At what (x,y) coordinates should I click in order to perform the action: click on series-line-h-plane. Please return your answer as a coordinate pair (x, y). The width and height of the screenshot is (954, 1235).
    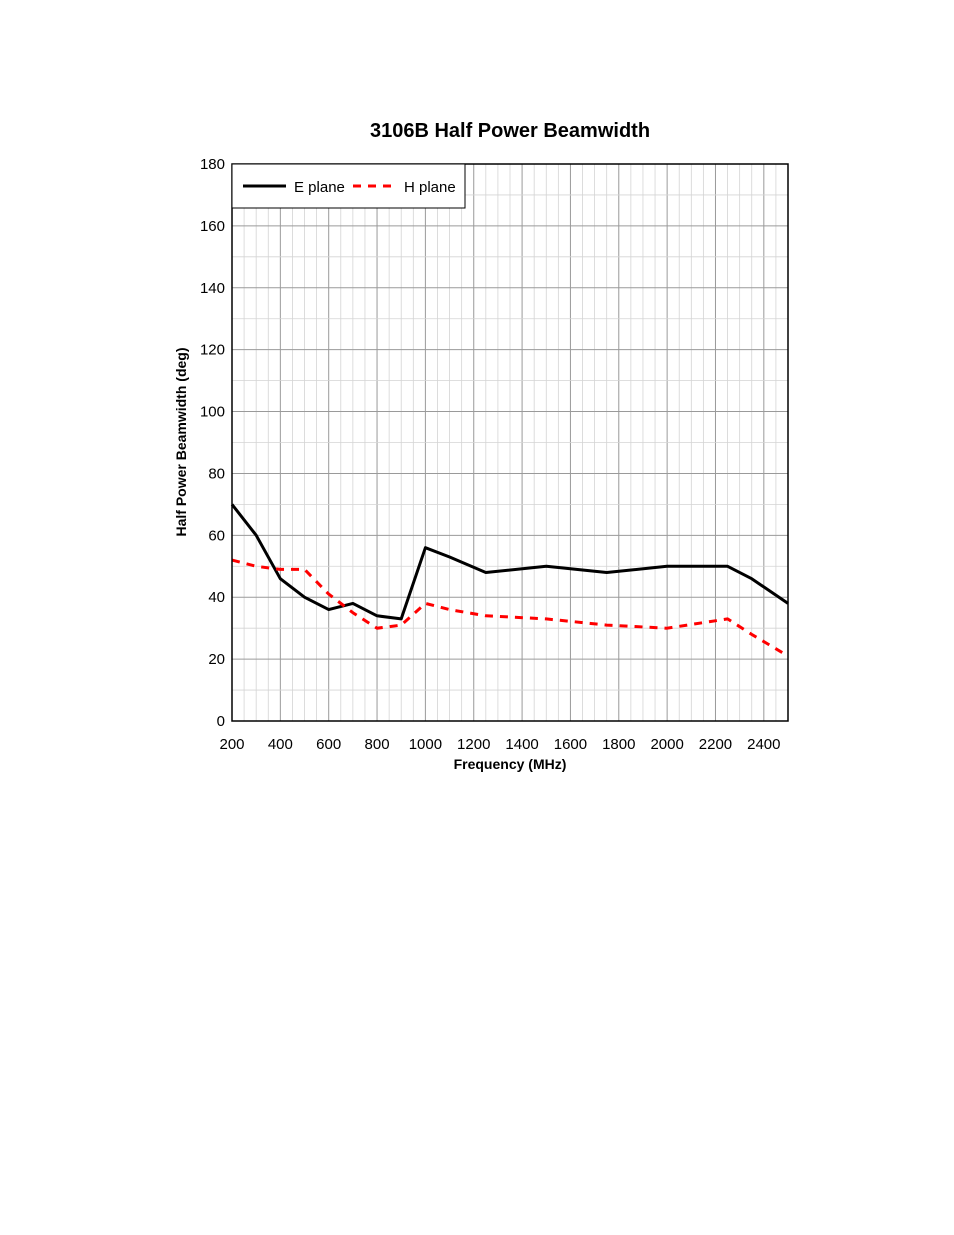
    Looking at the image, I should click on (510, 608).